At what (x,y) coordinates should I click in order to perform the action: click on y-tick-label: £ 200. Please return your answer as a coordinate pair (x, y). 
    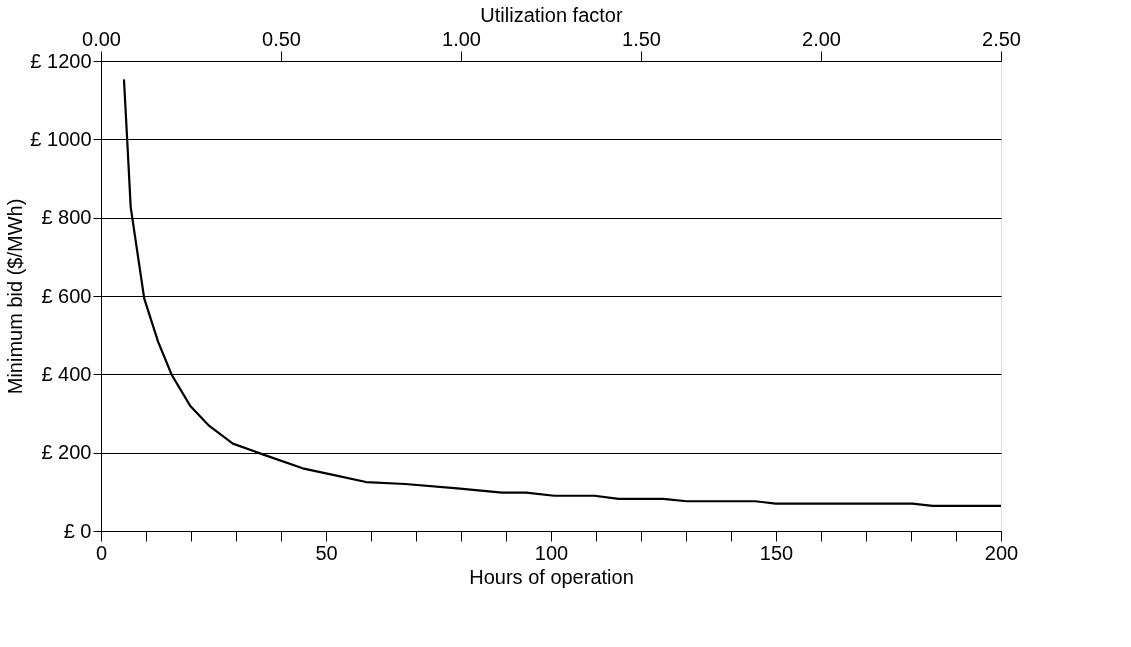
    Looking at the image, I should click on (66, 452).